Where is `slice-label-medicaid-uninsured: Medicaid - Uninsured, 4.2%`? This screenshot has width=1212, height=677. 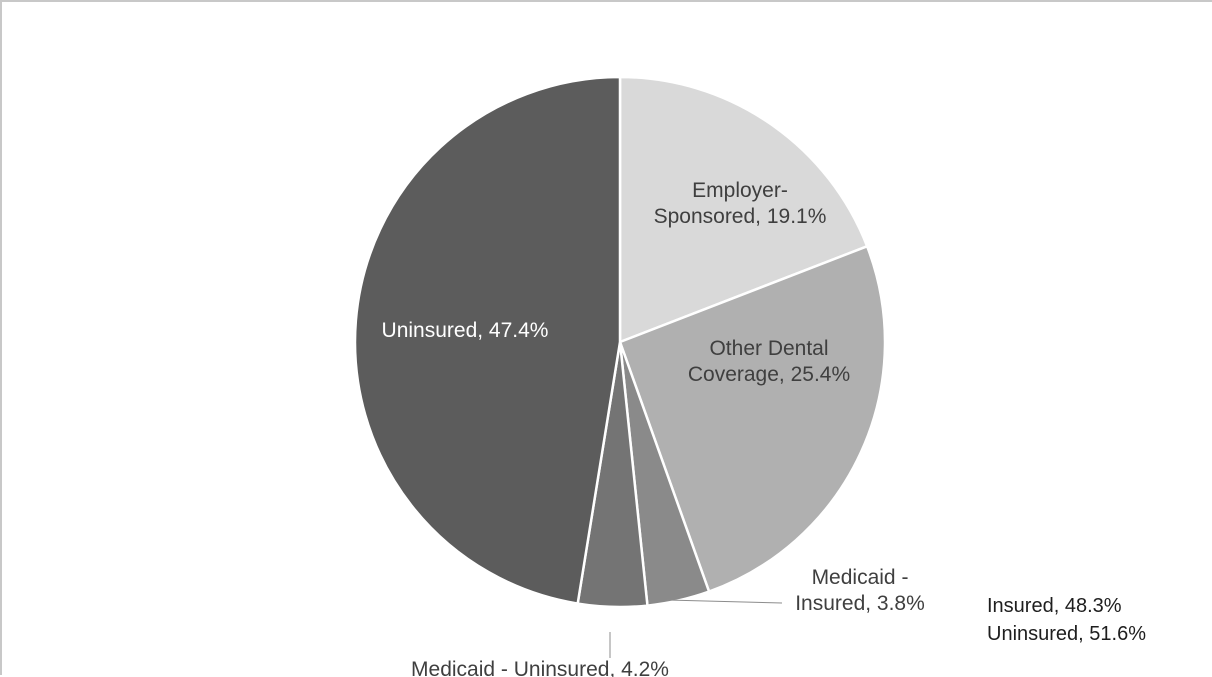
slice-label-medicaid-uninsured: Medicaid - Uninsured, 4.2% is located at coordinates (540, 667).